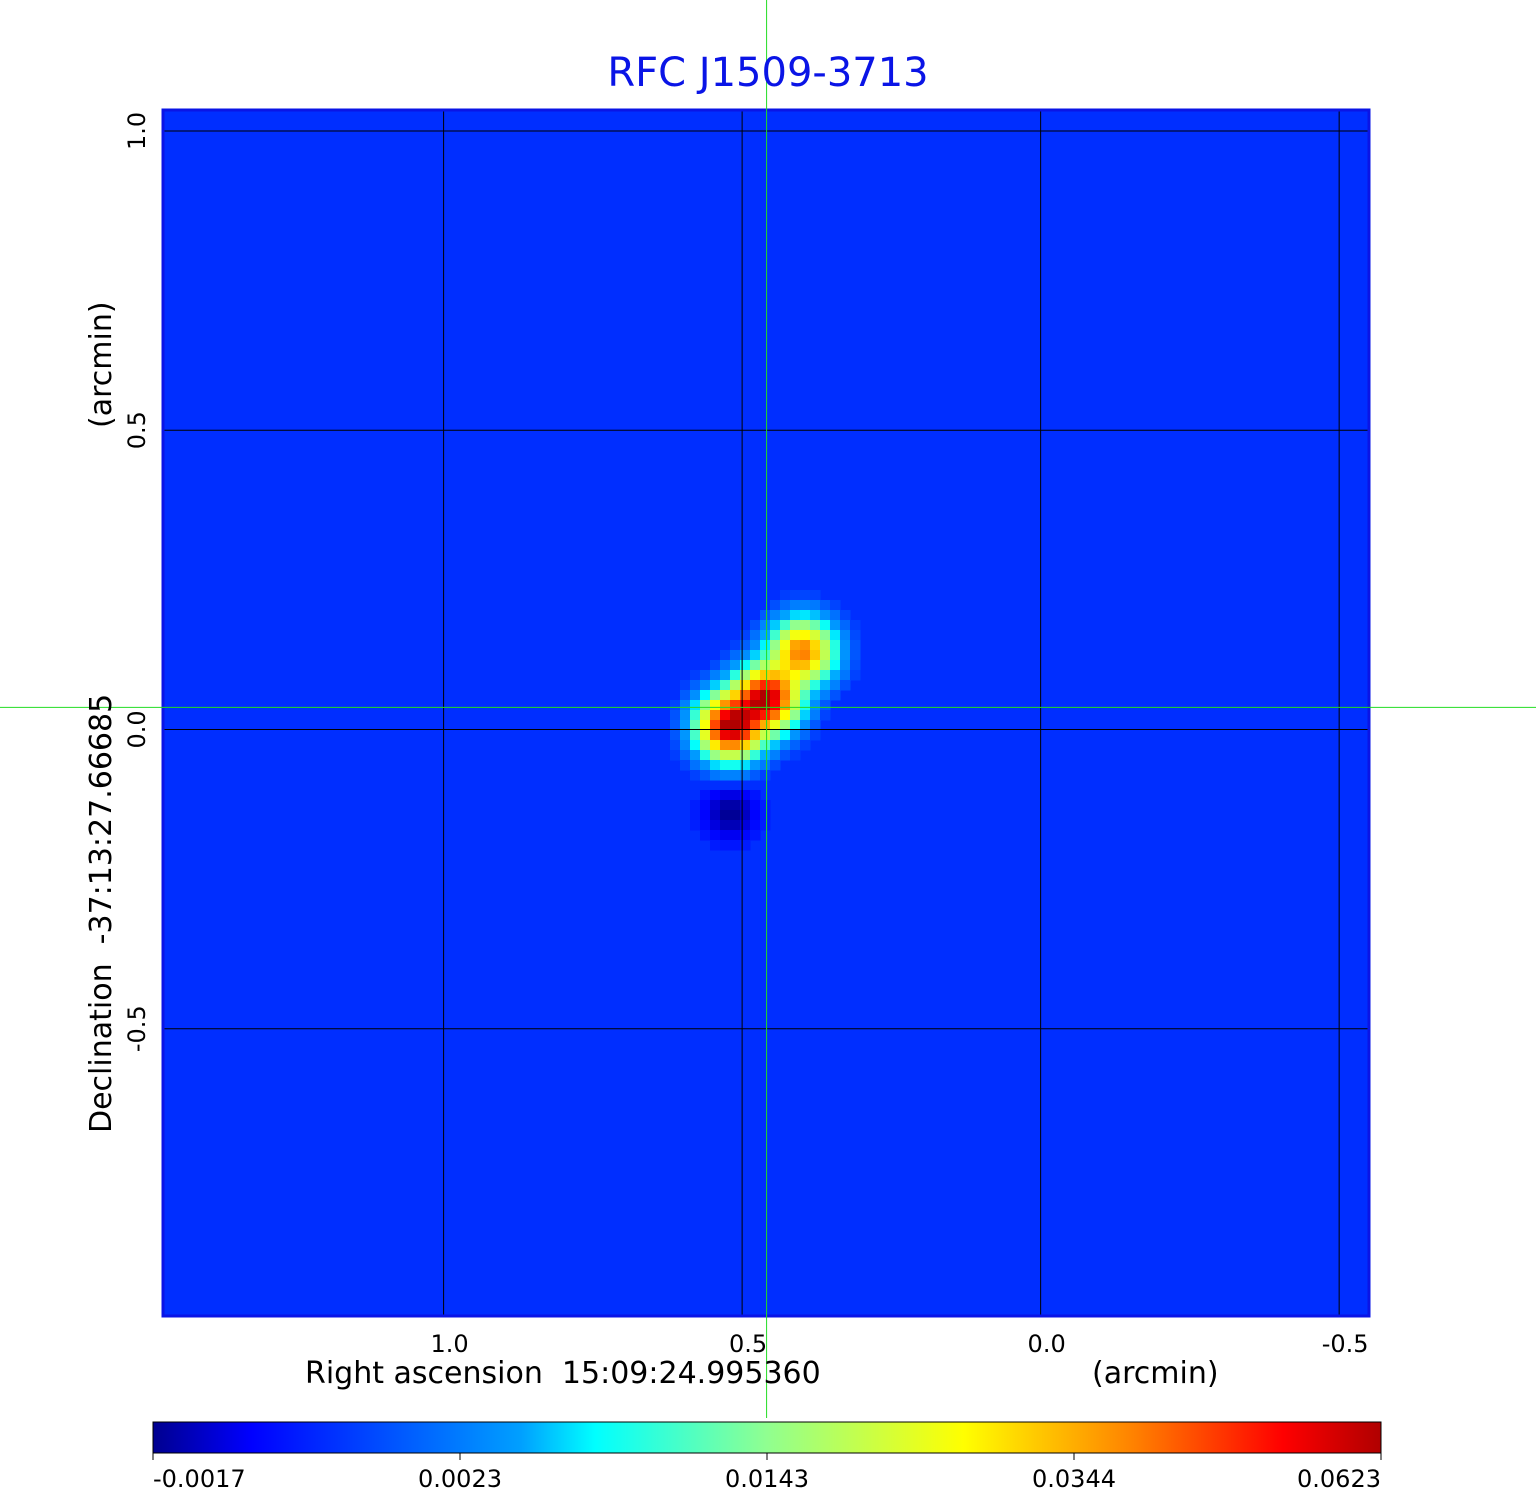 This screenshot has width=1536, height=1511. What do you see at coordinates (767, 1473) in the screenshot?
I see `colorbar-ticks: -0.0017 0.0023 0.0143 0.0344 0.0623` at bounding box center [767, 1473].